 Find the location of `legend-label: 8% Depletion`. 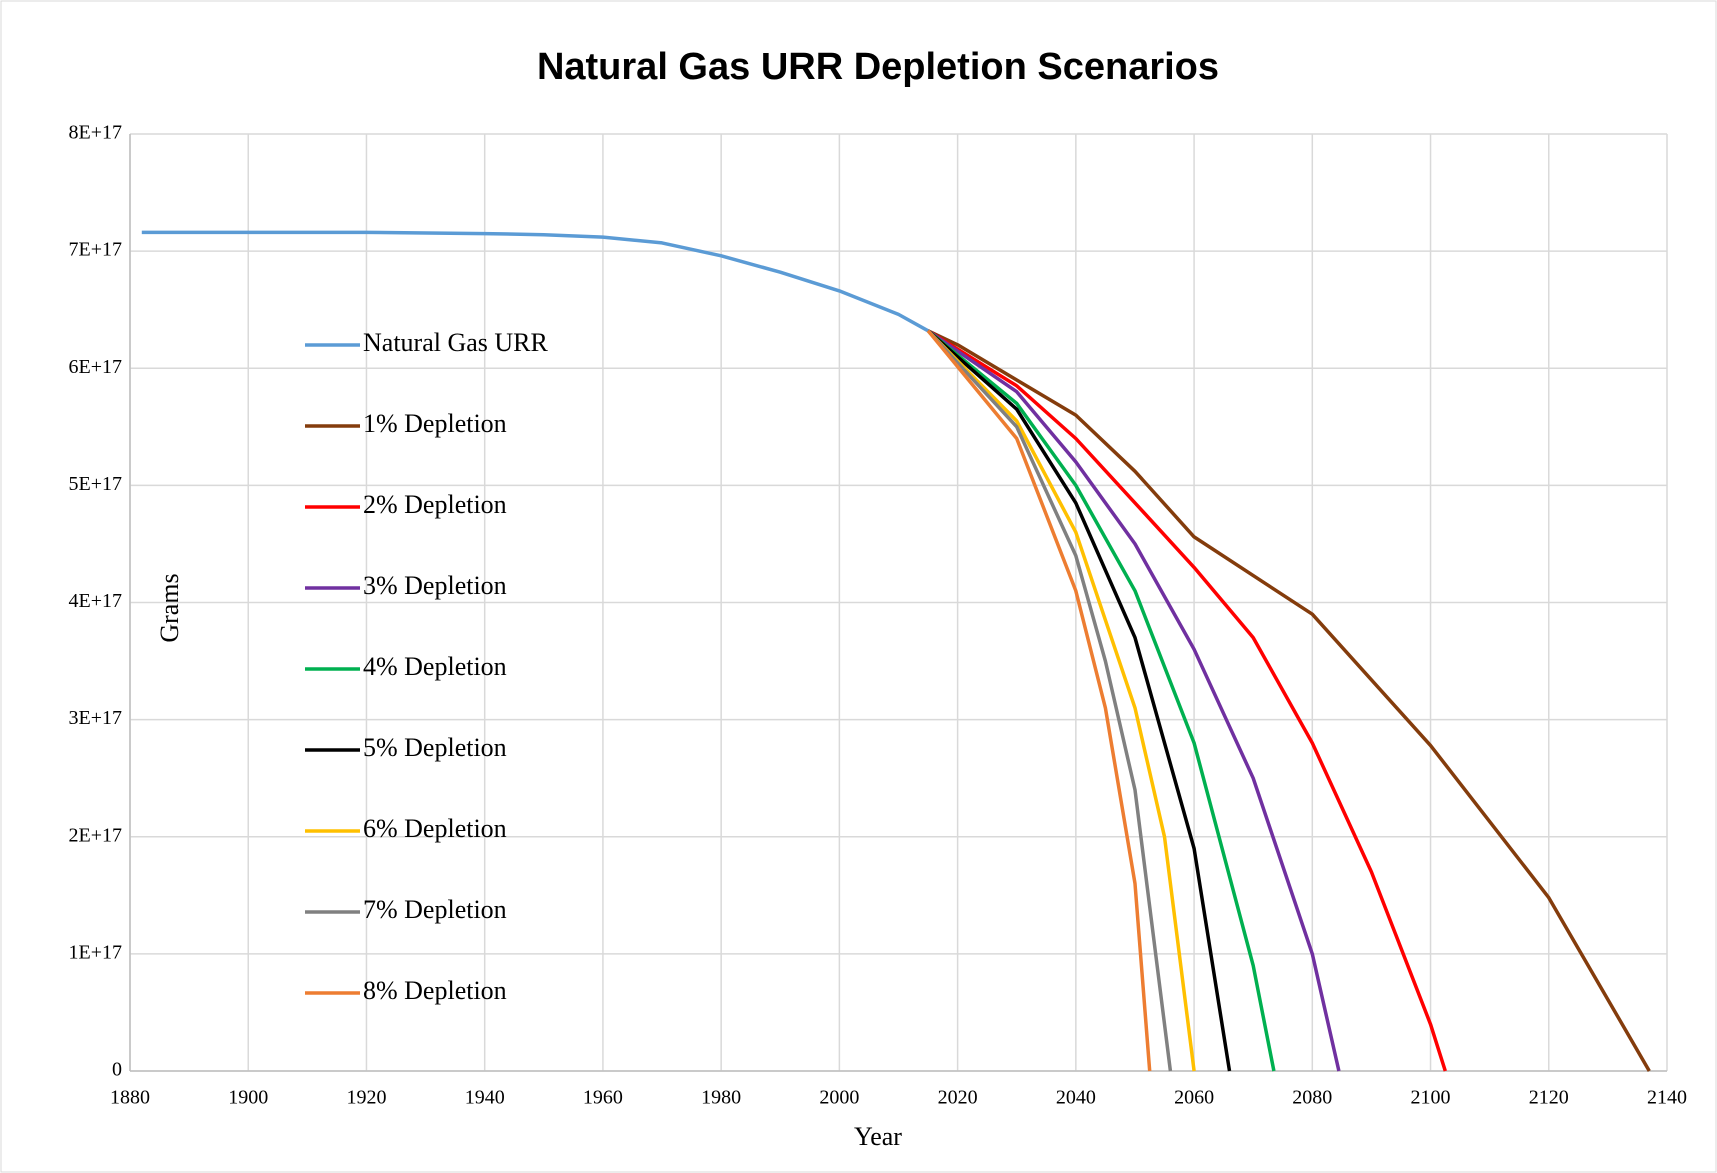

legend-label: 8% Depletion is located at coordinates (435, 990).